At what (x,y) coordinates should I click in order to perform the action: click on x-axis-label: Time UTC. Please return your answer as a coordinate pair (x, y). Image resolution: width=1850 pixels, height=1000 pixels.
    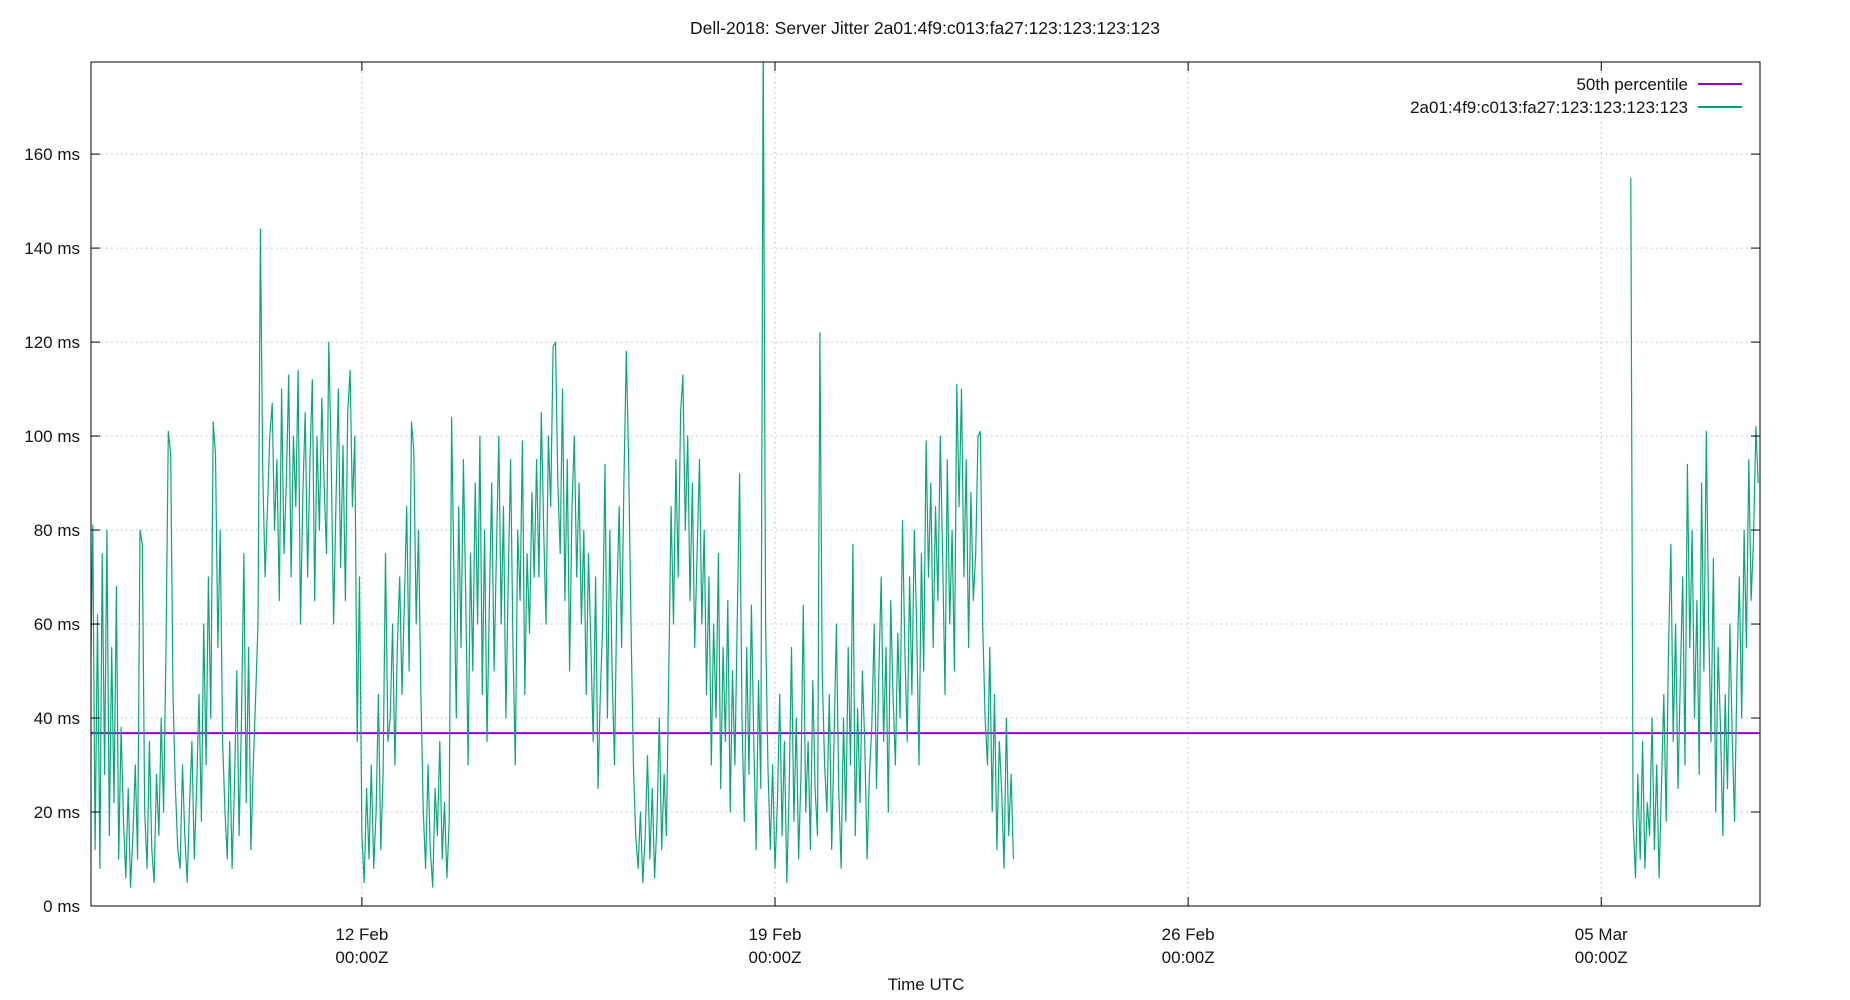
    Looking at the image, I should click on (926, 984).